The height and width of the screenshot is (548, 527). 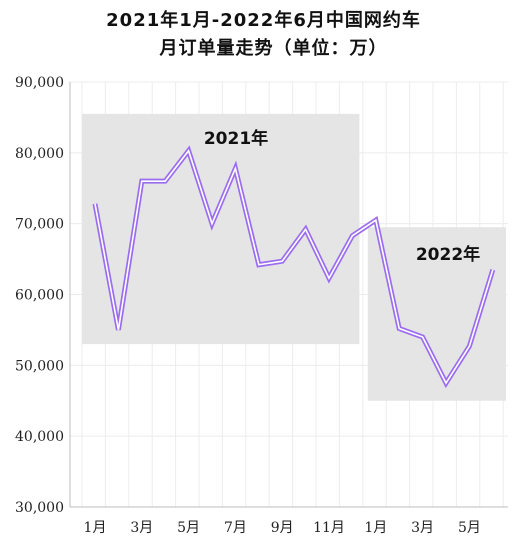 What do you see at coordinates (273, 48) in the screenshot?
I see `chart-title-line2: 月订单量走势（单位：万）` at bounding box center [273, 48].